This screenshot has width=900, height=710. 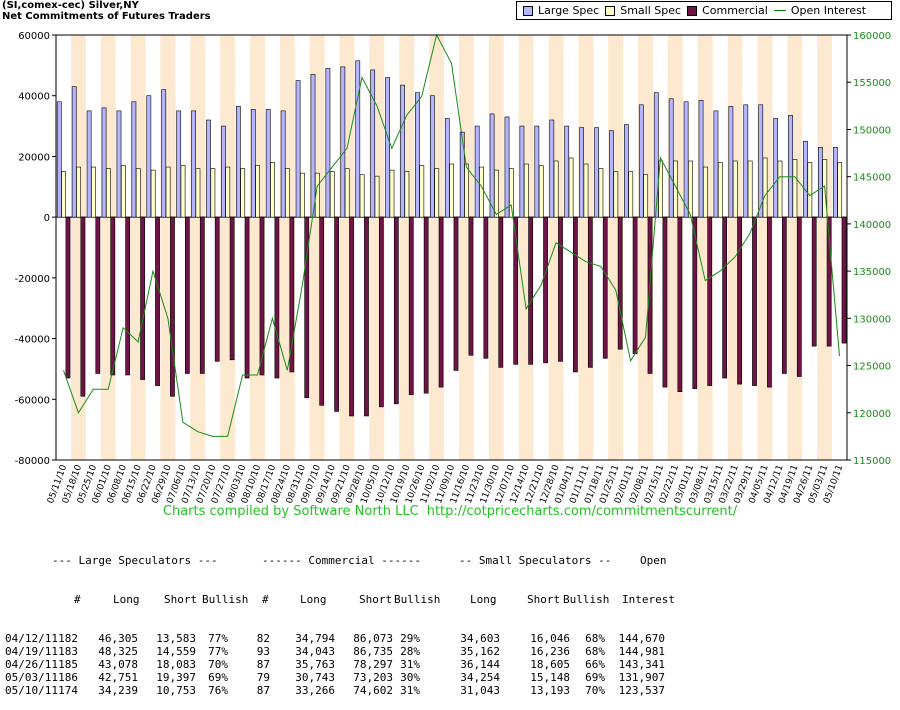 What do you see at coordinates (872, 225) in the screenshot?
I see `right-tick-label: 140000` at bounding box center [872, 225].